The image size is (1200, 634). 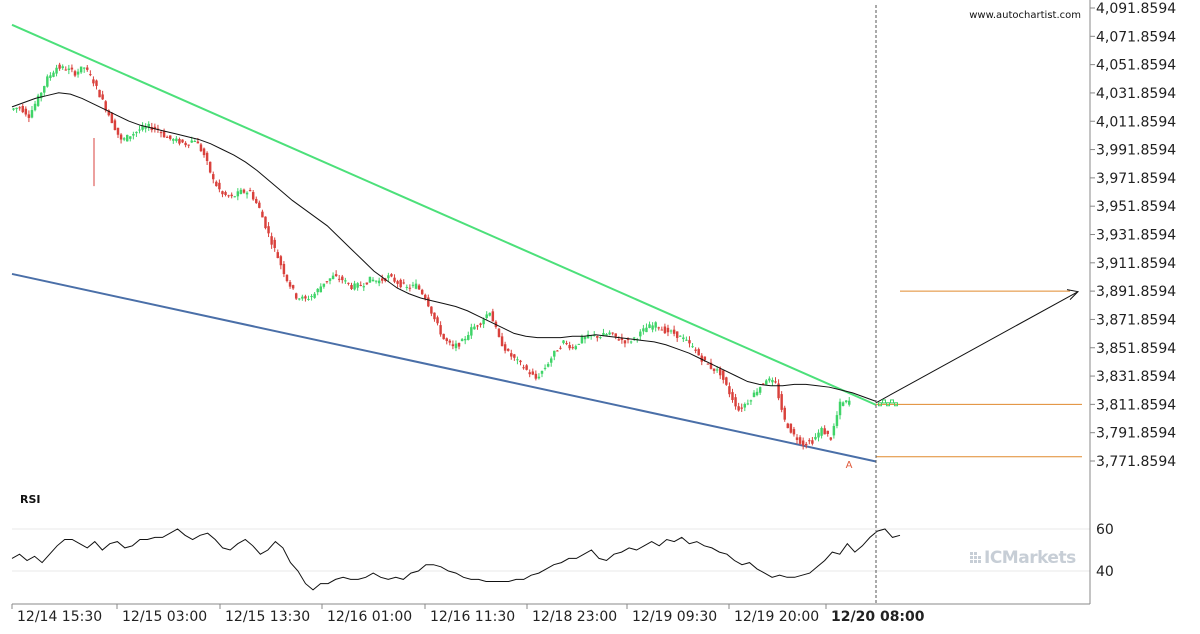 I want to click on rsi-tick-label: 60, so click(x=1105, y=530).